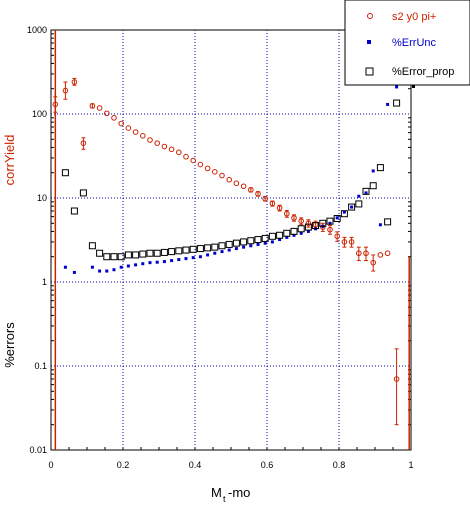 This screenshot has width=470, height=511. Describe the element at coordinates (42, 198) in the screenshot. I see `y-tick-label: 10` at that location.